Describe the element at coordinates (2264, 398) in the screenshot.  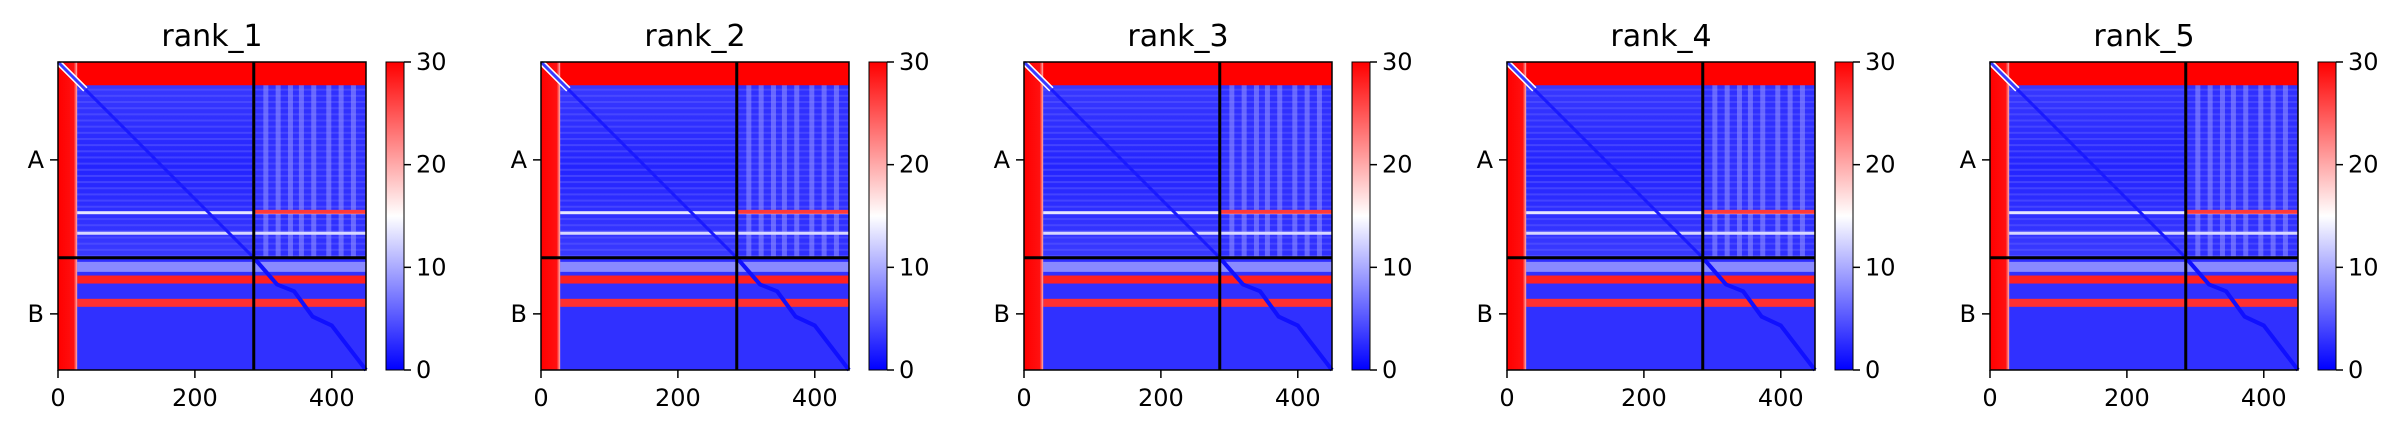
I see `x-tick-label: 400` at that location.